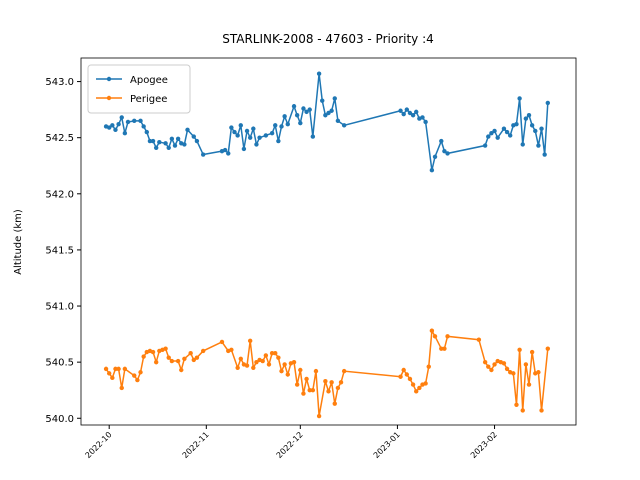 The height and width of the screenshot is (480, 640). What do you see at coordinates (59, 307) in the screenshot?
I see `y-tick-label: 541.0` at bounding box center [59, 307].